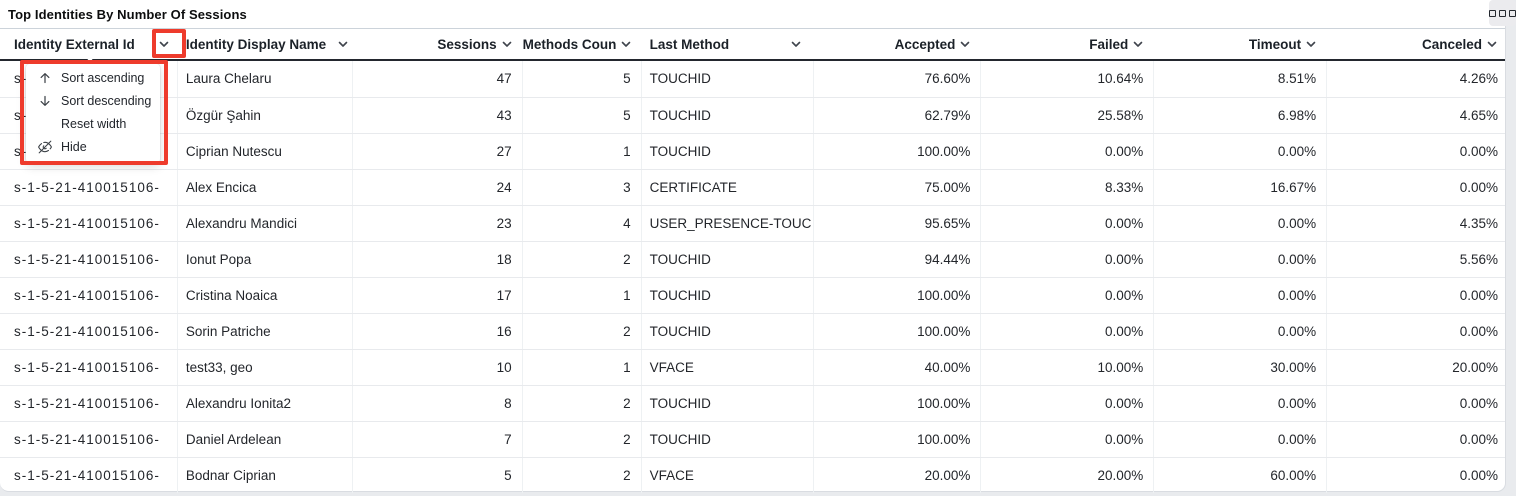  I want to click on panel-menu-button, so click(1502, 13).